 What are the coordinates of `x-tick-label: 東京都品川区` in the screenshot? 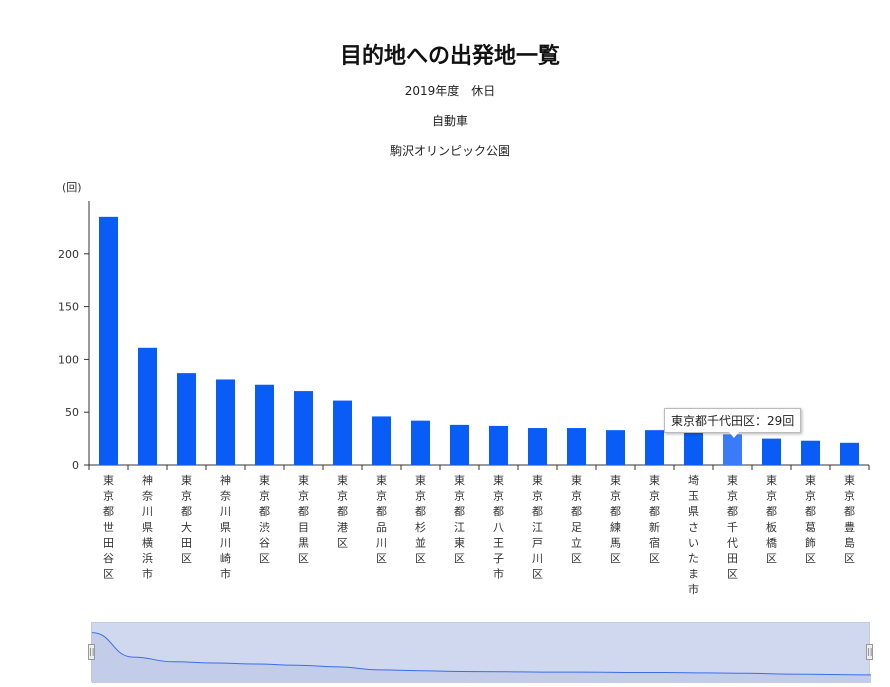 It's located at (381, 519).